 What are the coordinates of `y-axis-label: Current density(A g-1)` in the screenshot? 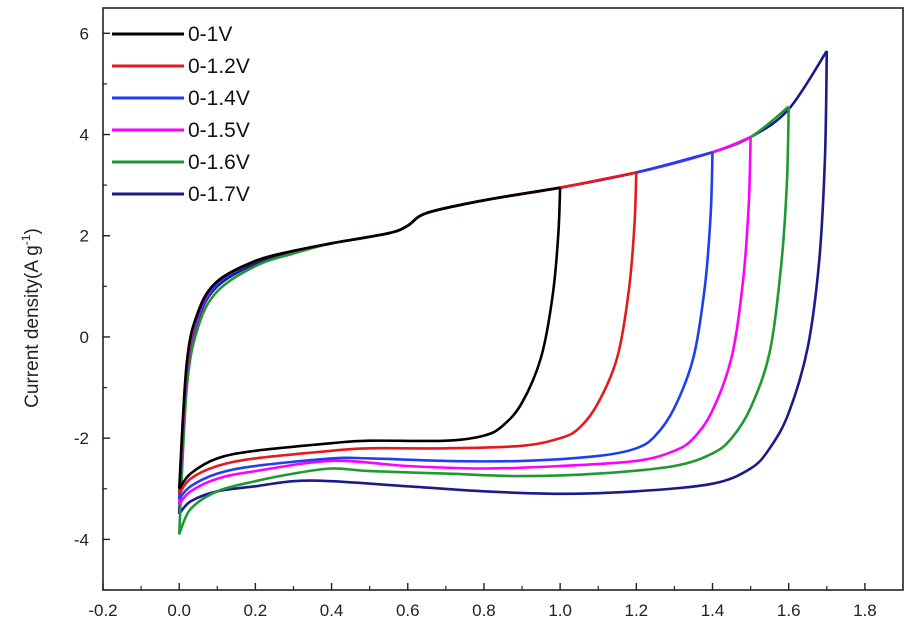 It's located at (31, 318).